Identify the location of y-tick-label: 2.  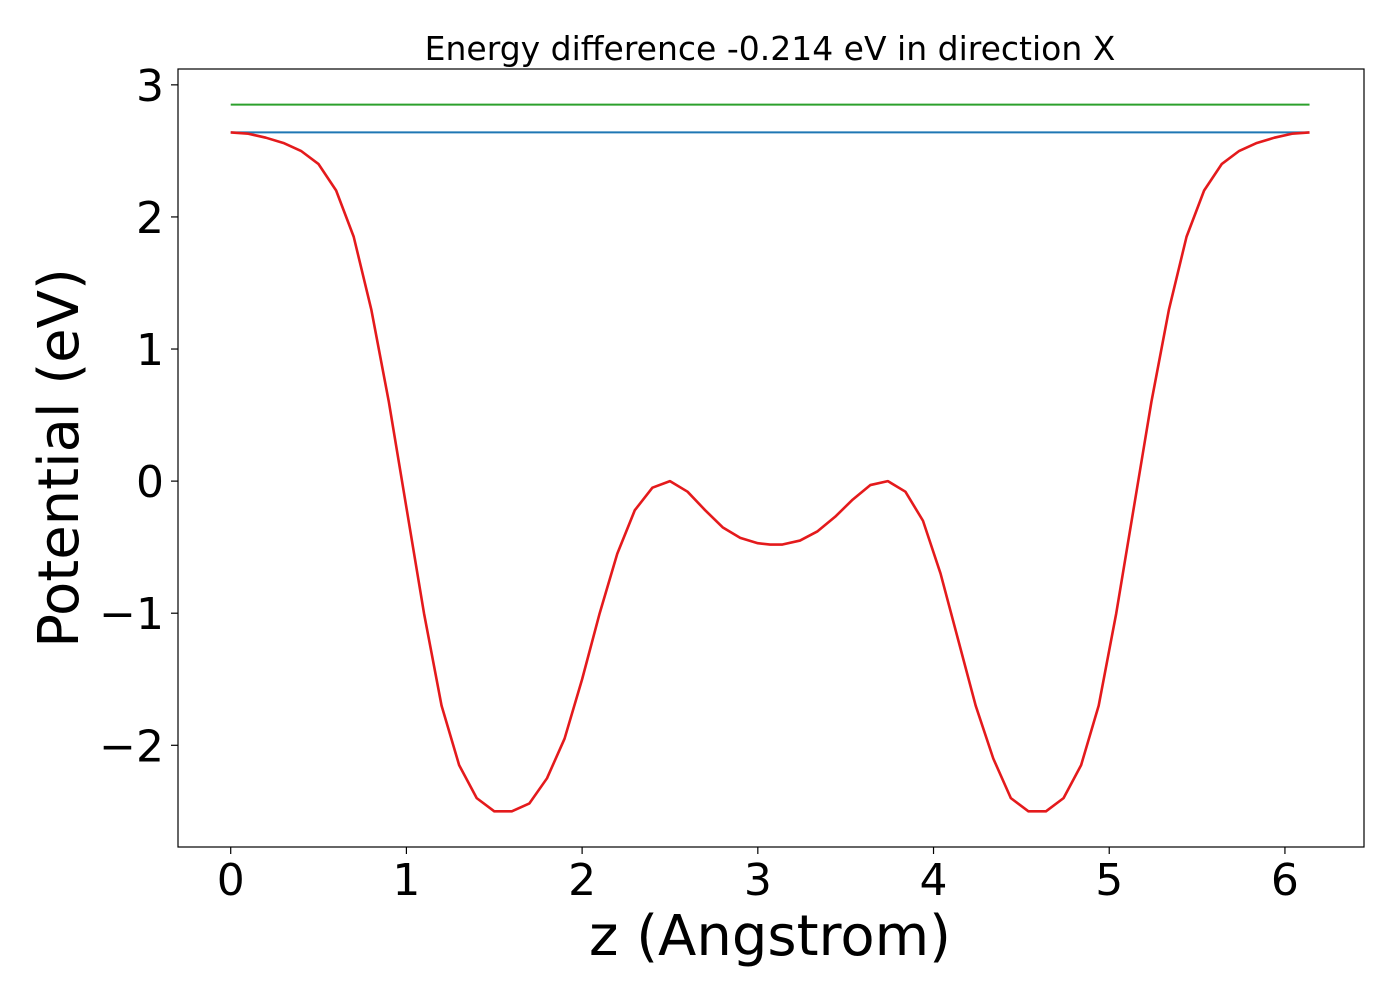
(150, 218).